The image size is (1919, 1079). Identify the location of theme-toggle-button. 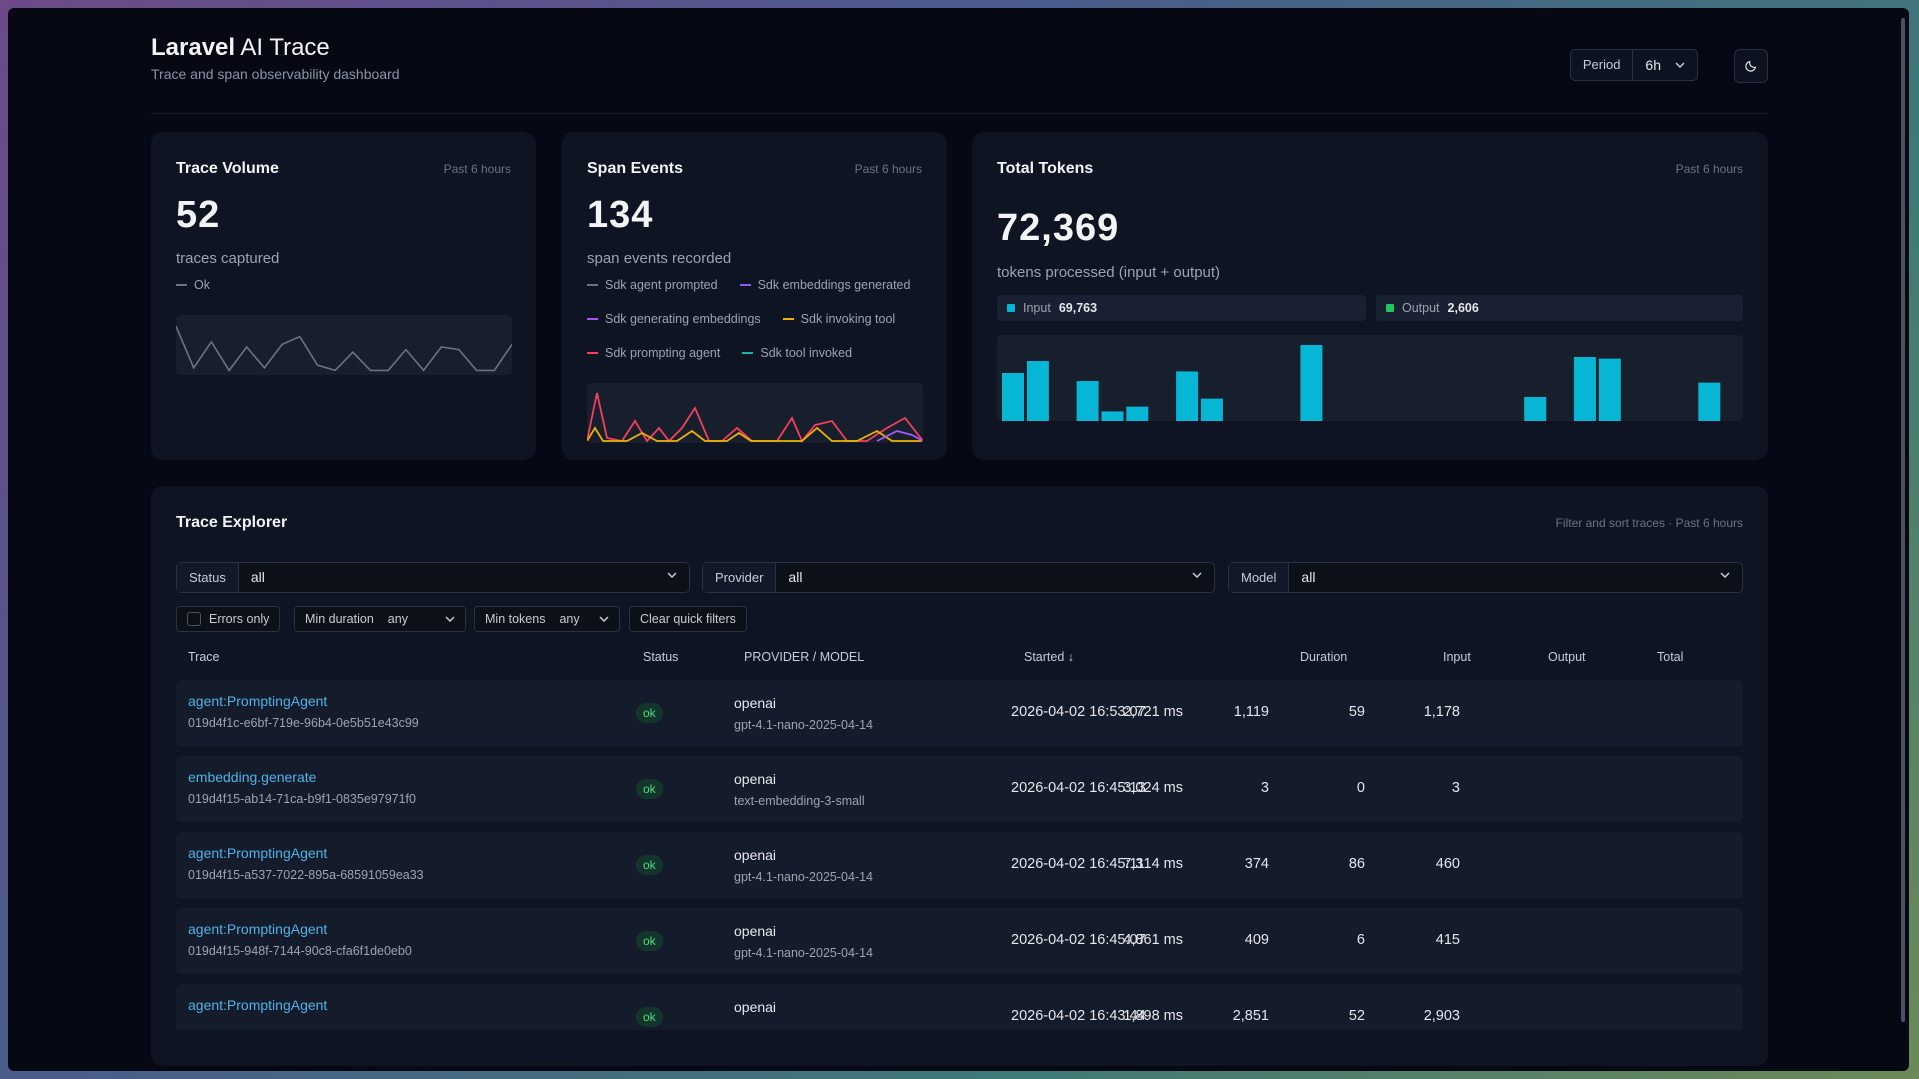
(1751, 66).